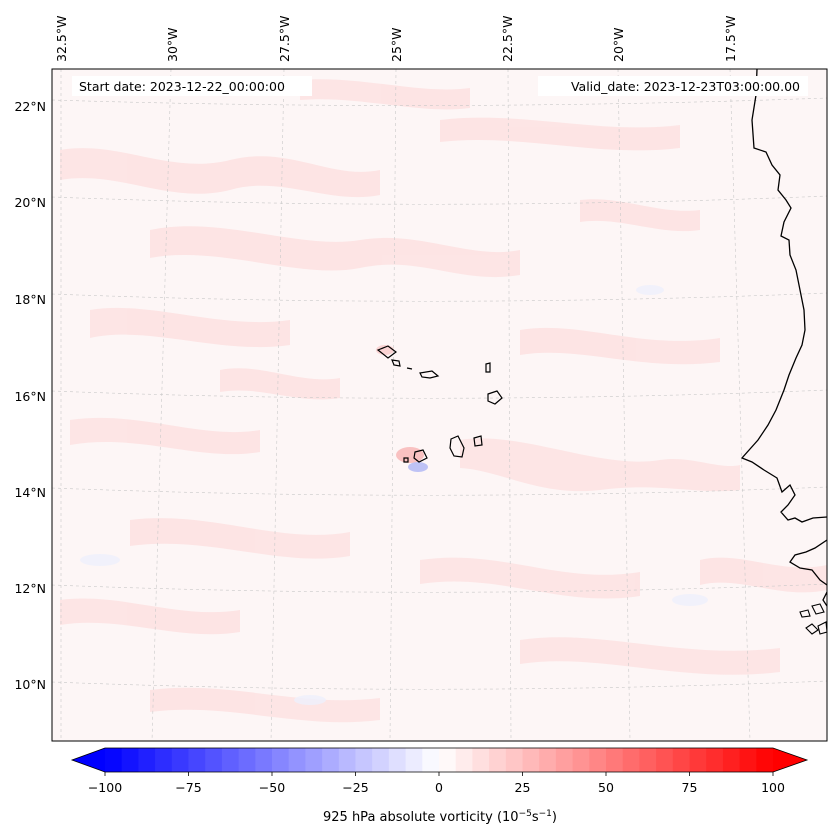 The image size is (837, 839). I want to click on colorbar-tick-label: −25, so click(355, 787).